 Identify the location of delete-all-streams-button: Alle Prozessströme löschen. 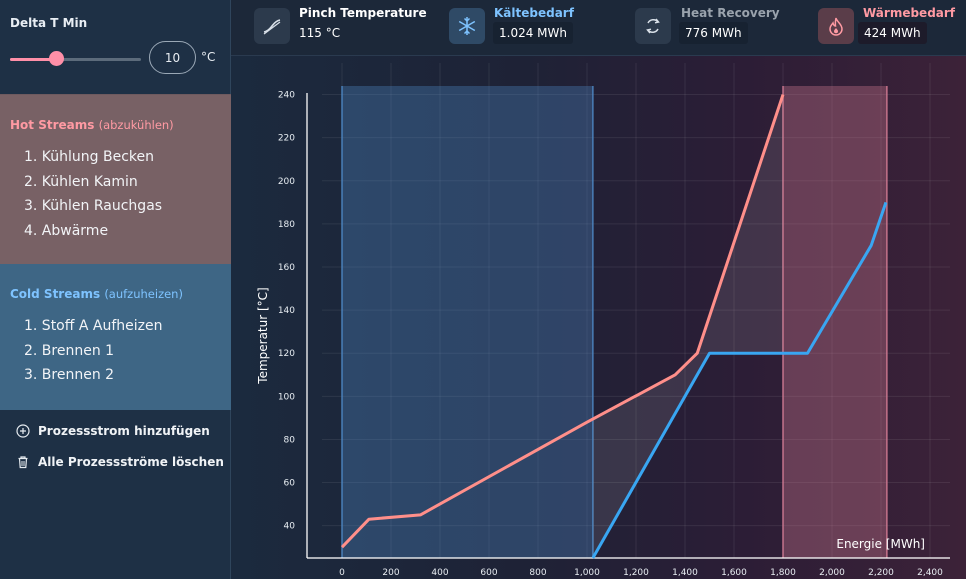
(120, 462).